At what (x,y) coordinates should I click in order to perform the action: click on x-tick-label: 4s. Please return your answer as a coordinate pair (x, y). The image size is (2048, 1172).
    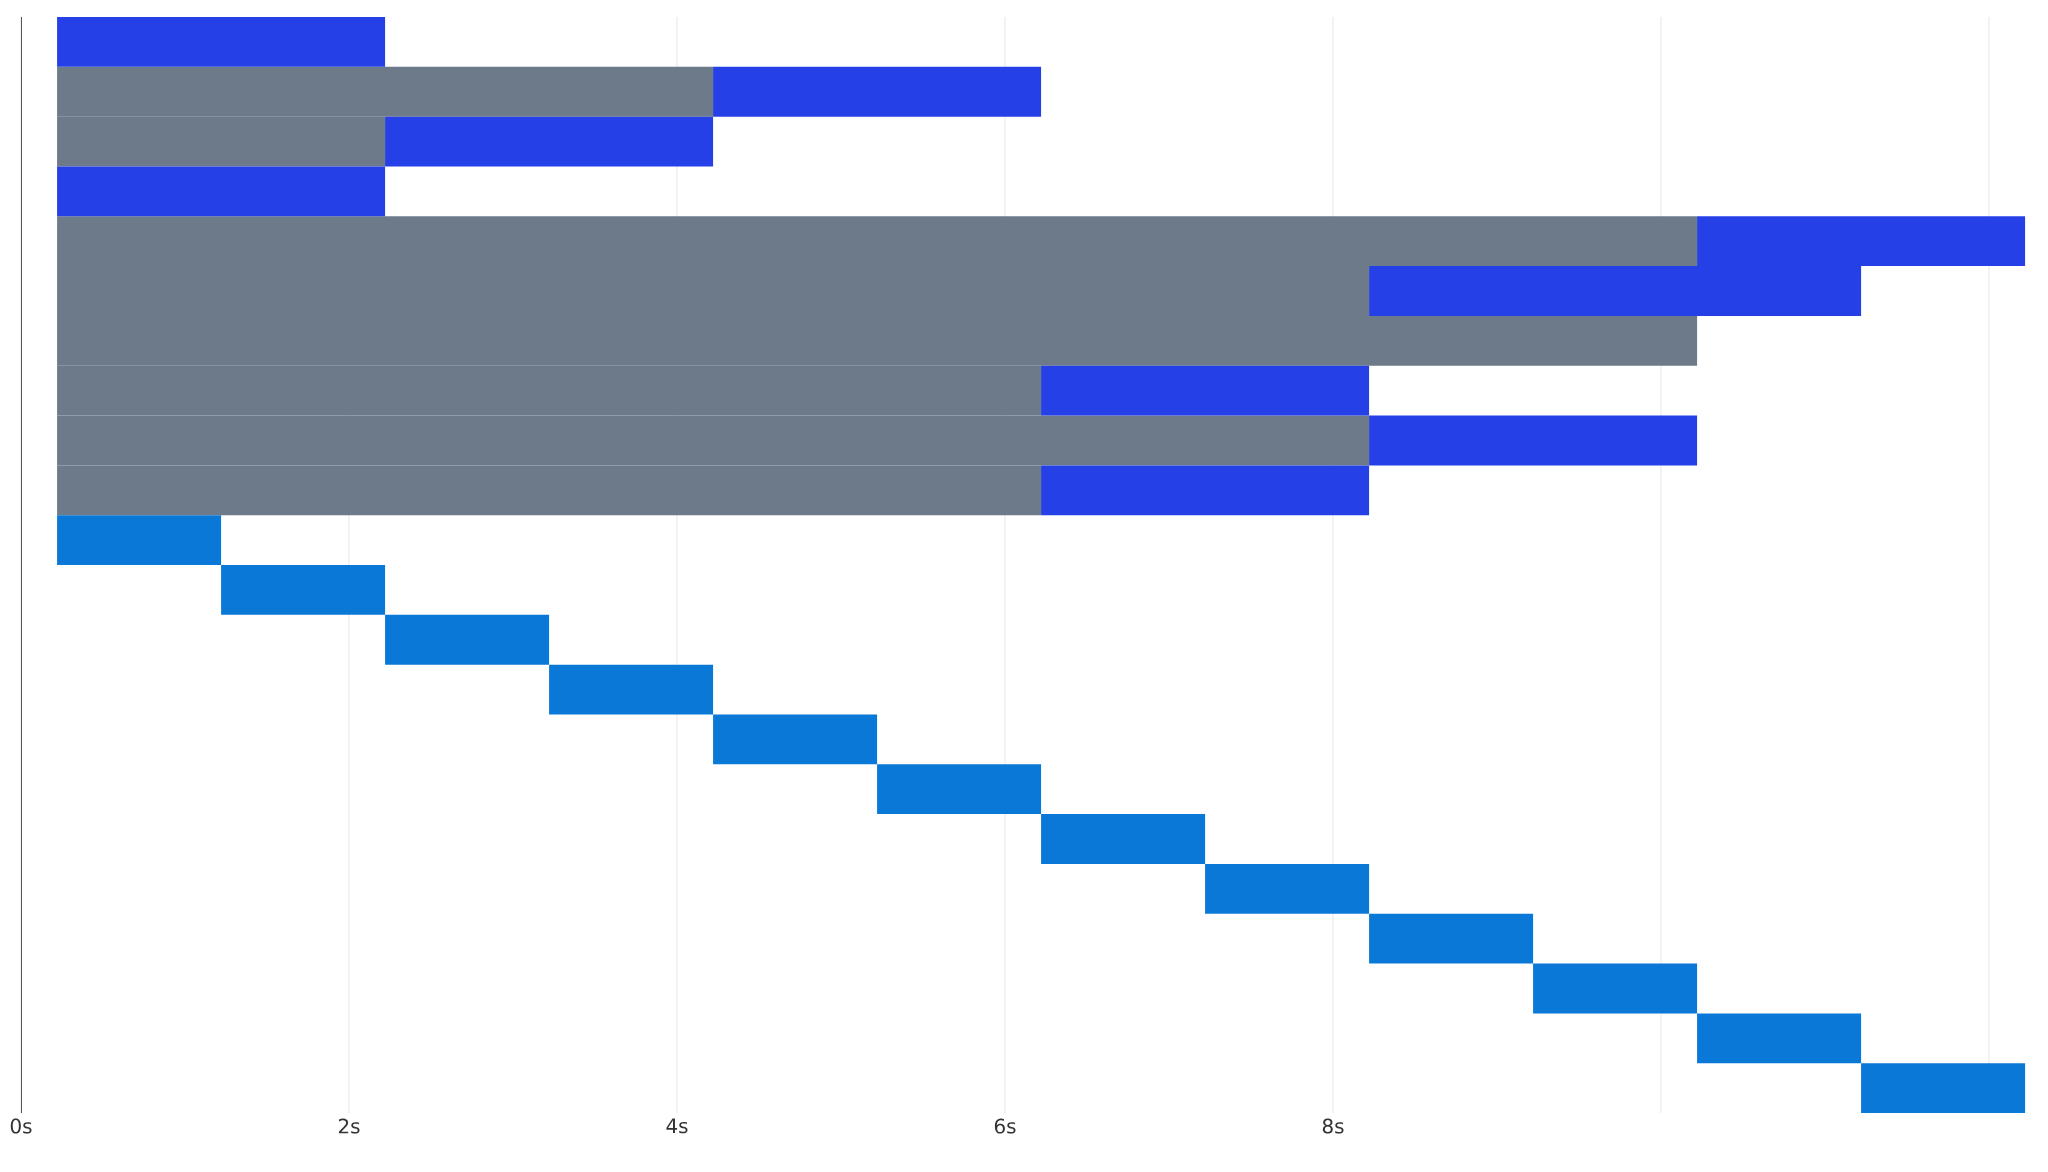
    Looking at the image, I should click on (677, 1126).